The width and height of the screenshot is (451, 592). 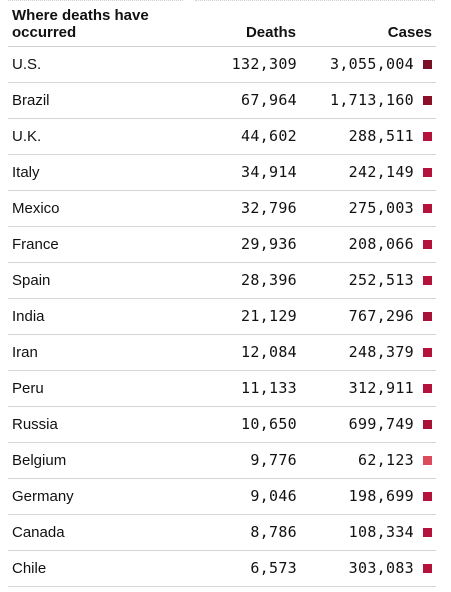 I want to click on table-row: Brazil 67,964 1,713,160, so click(x=222, y=101).